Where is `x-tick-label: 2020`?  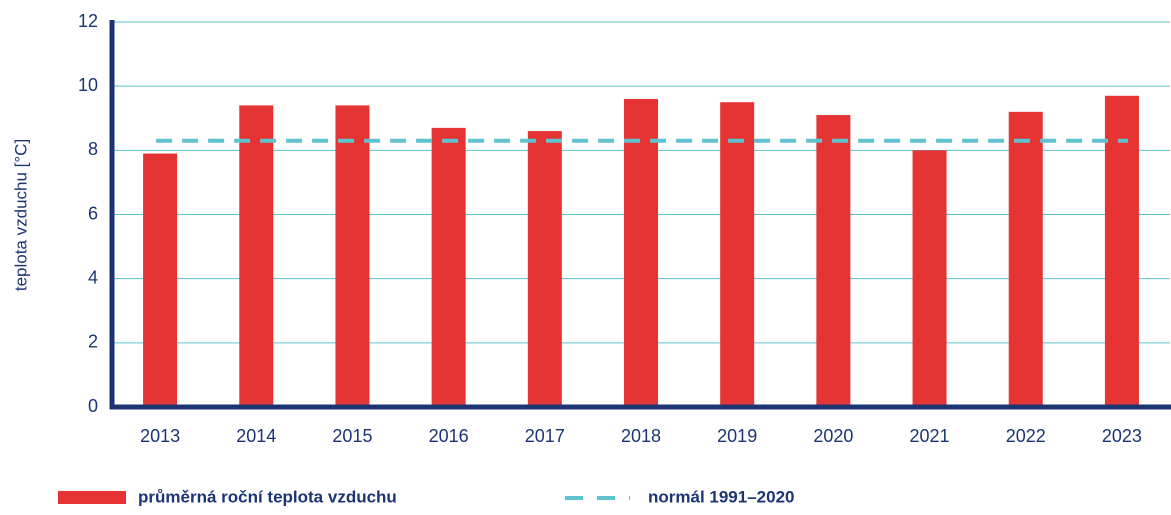
x-tick-label: 2020 is located at coordinates (833, 436).